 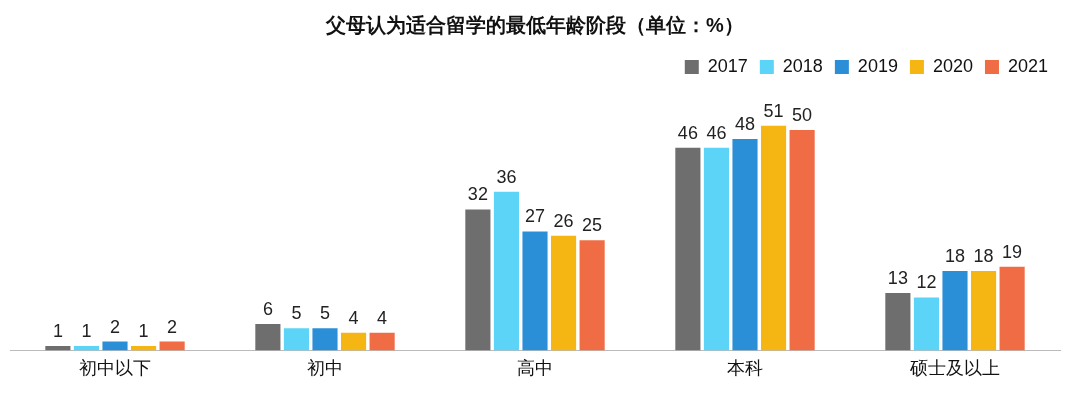 I want to click on x-tick-label: 硕士及以上, so click(x=954, y=368).